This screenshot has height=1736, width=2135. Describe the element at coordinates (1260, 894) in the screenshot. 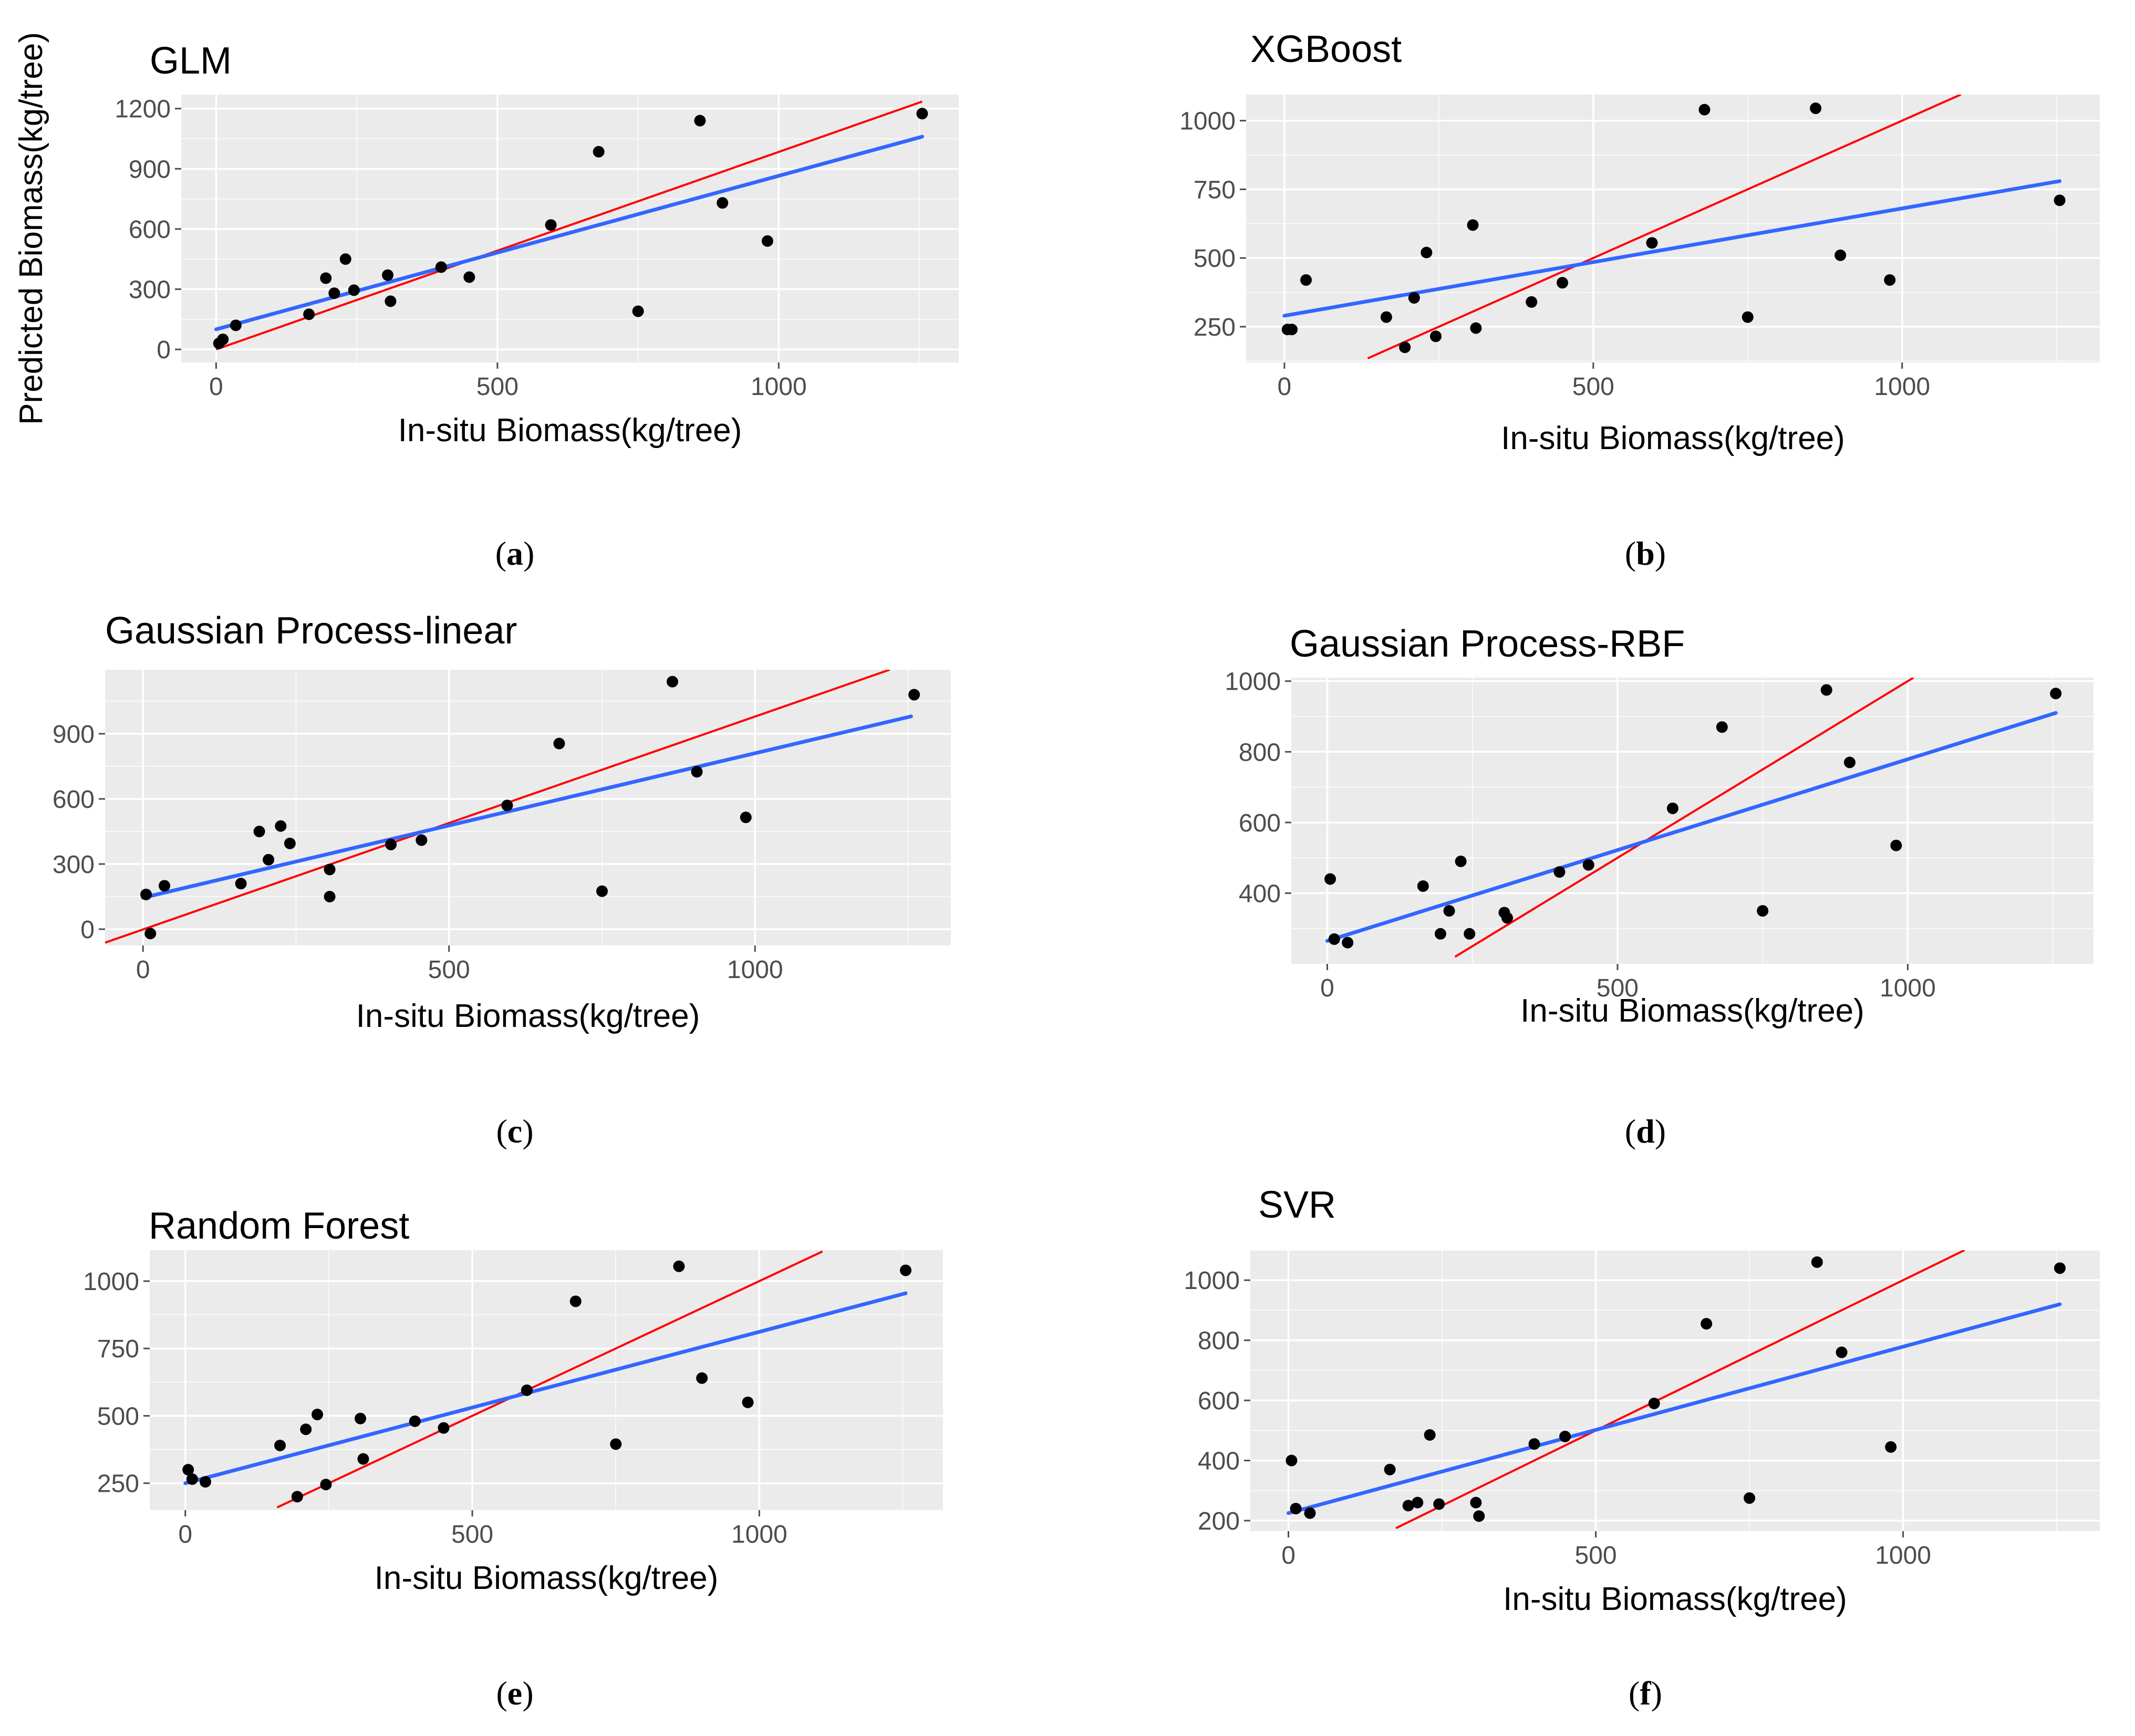

I see `y-tick-label: 400` at that location.